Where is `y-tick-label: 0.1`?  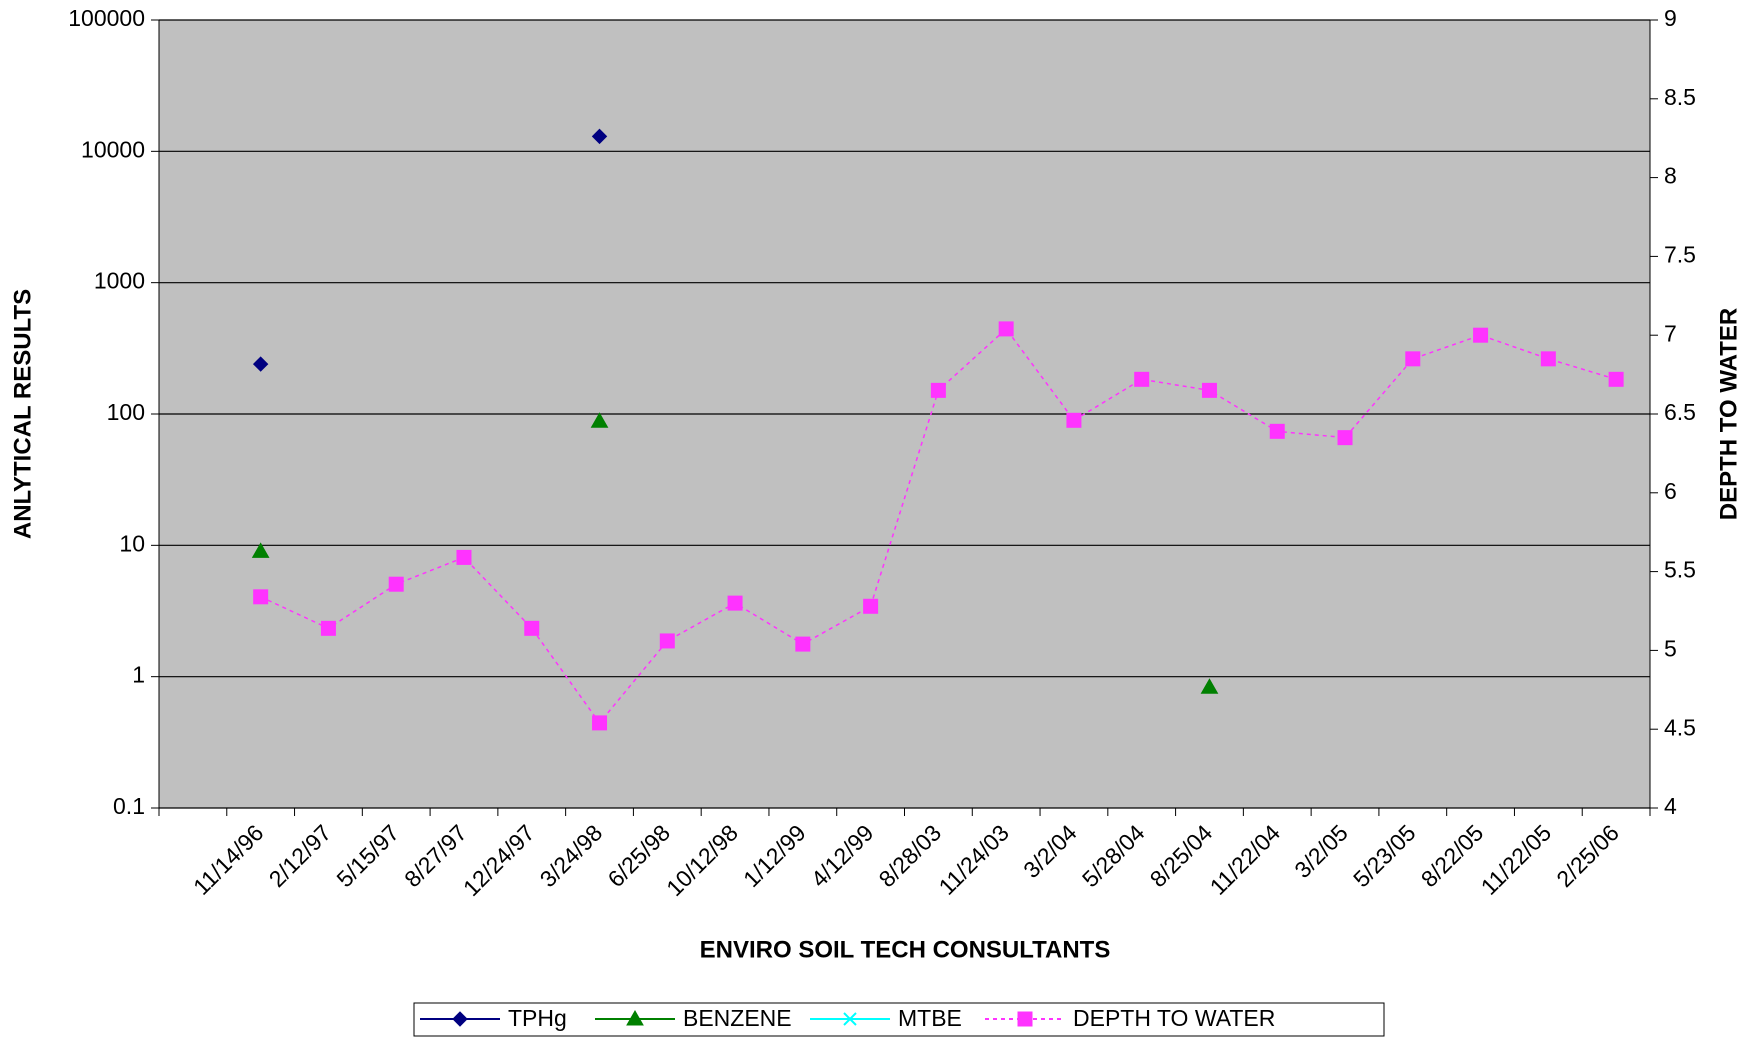 y-tick-label: 0.1 is located at coordinates (129, 806).